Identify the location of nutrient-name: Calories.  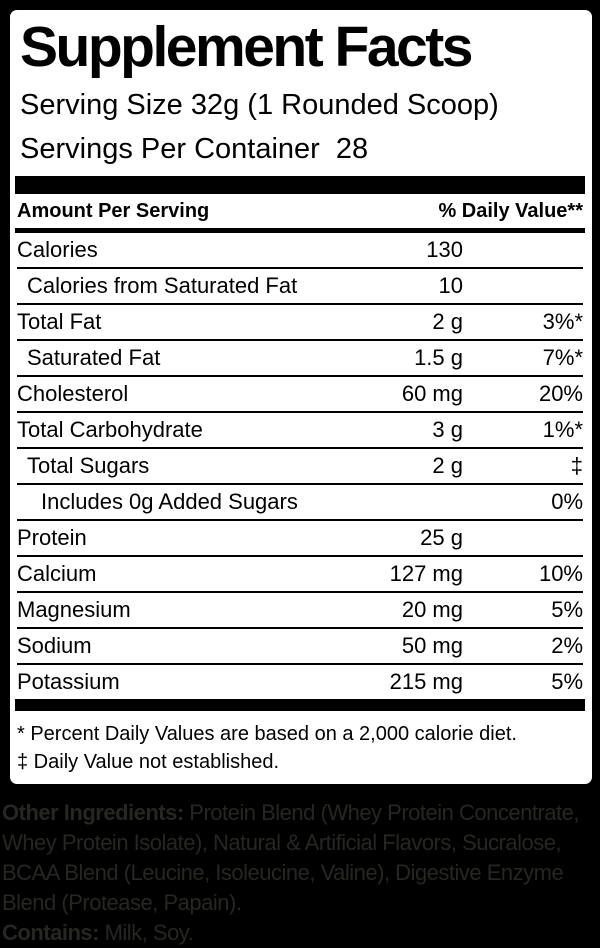
(57, 249).